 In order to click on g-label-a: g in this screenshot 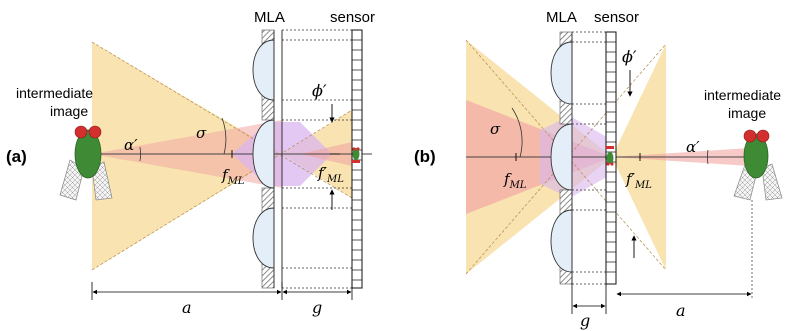, I will do `click(317, 307)`.